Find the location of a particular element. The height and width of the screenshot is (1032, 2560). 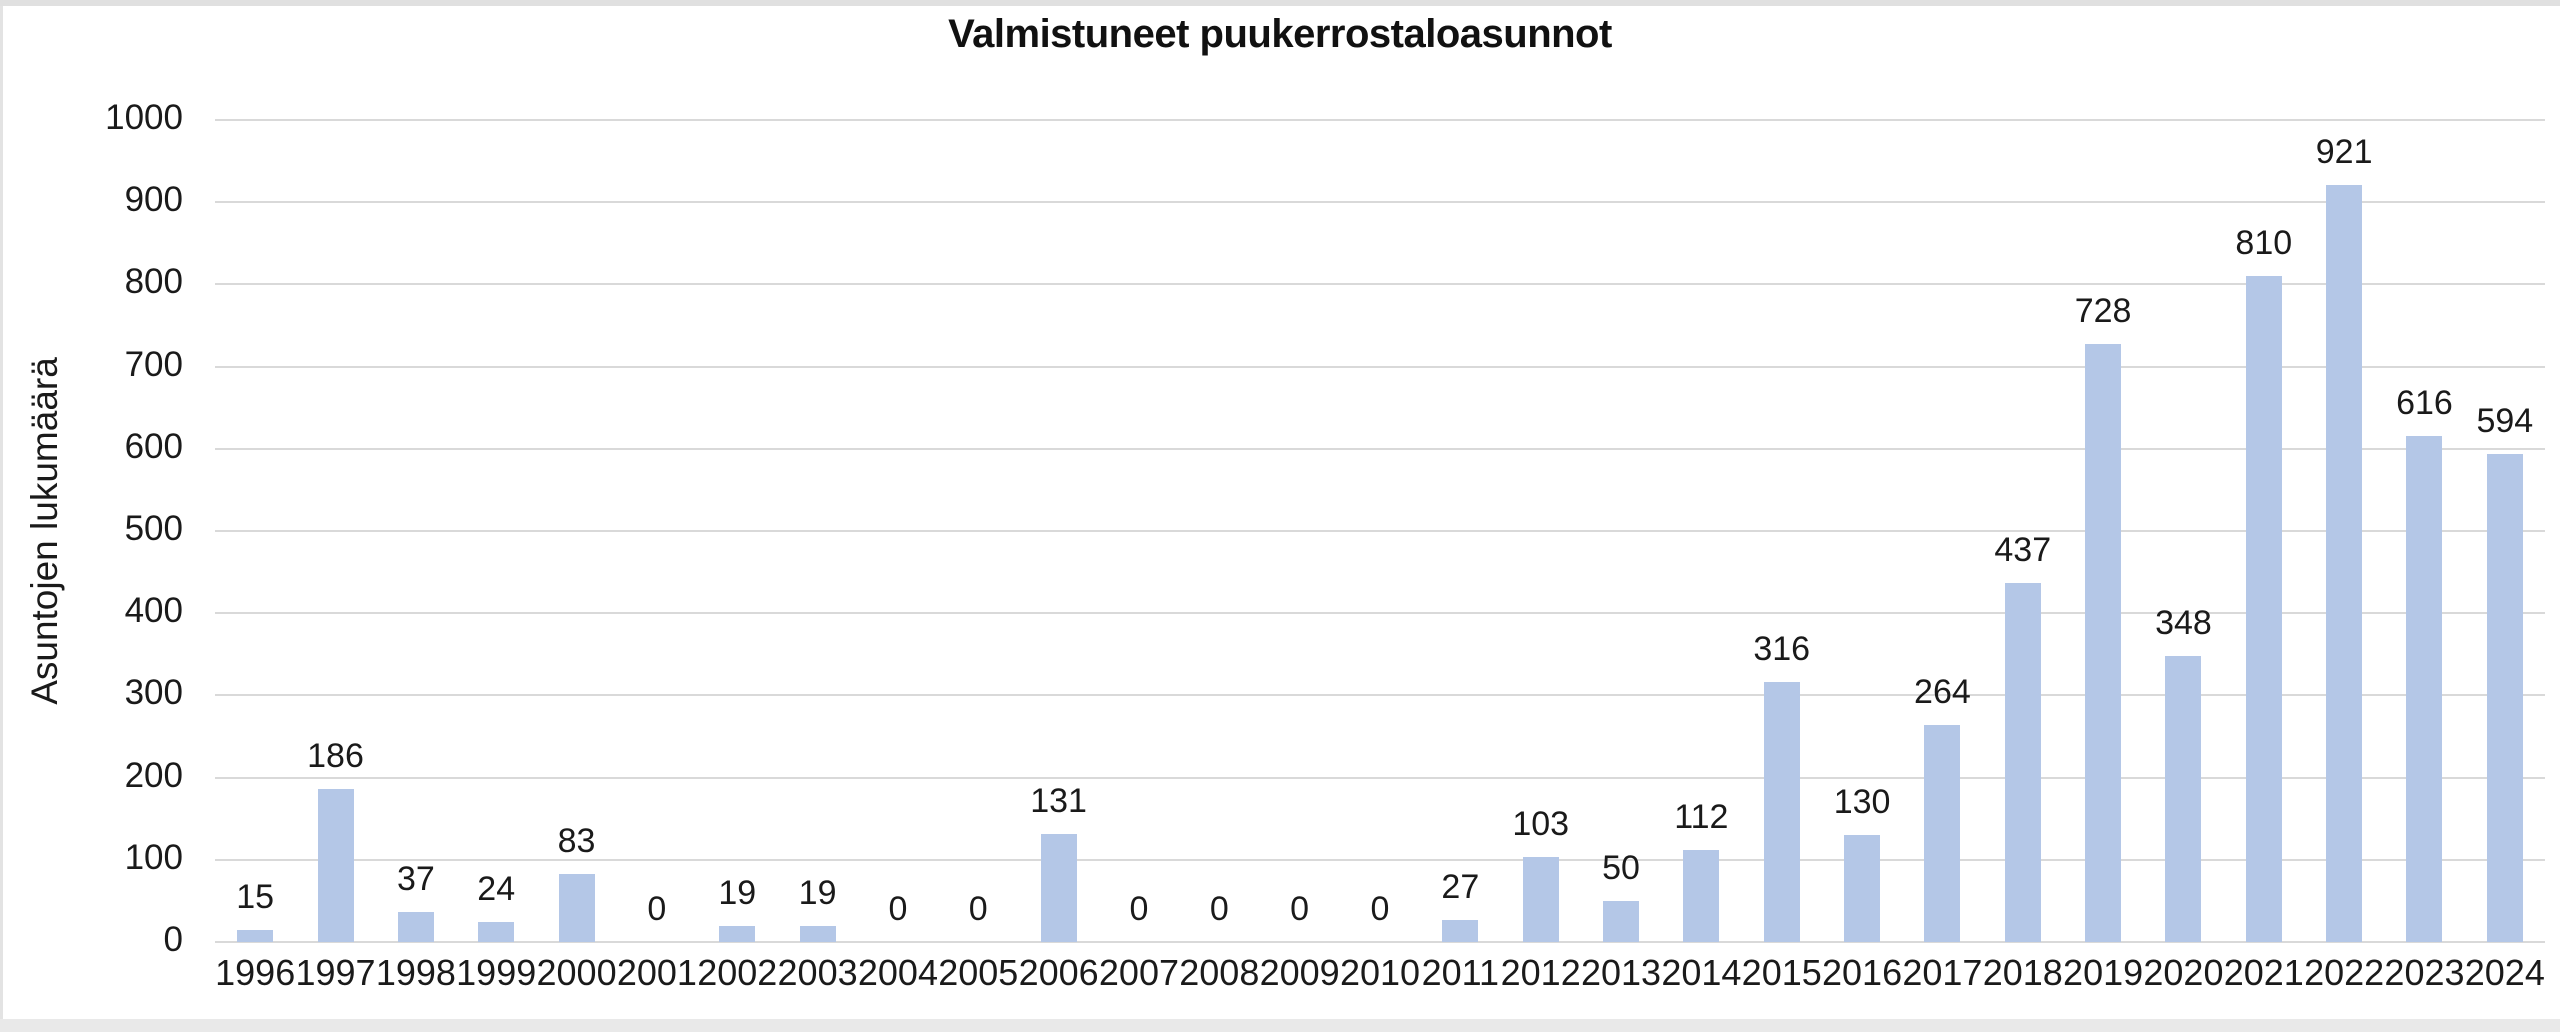

x-tick-label: 2020 is located at coordinates (2183, 972).